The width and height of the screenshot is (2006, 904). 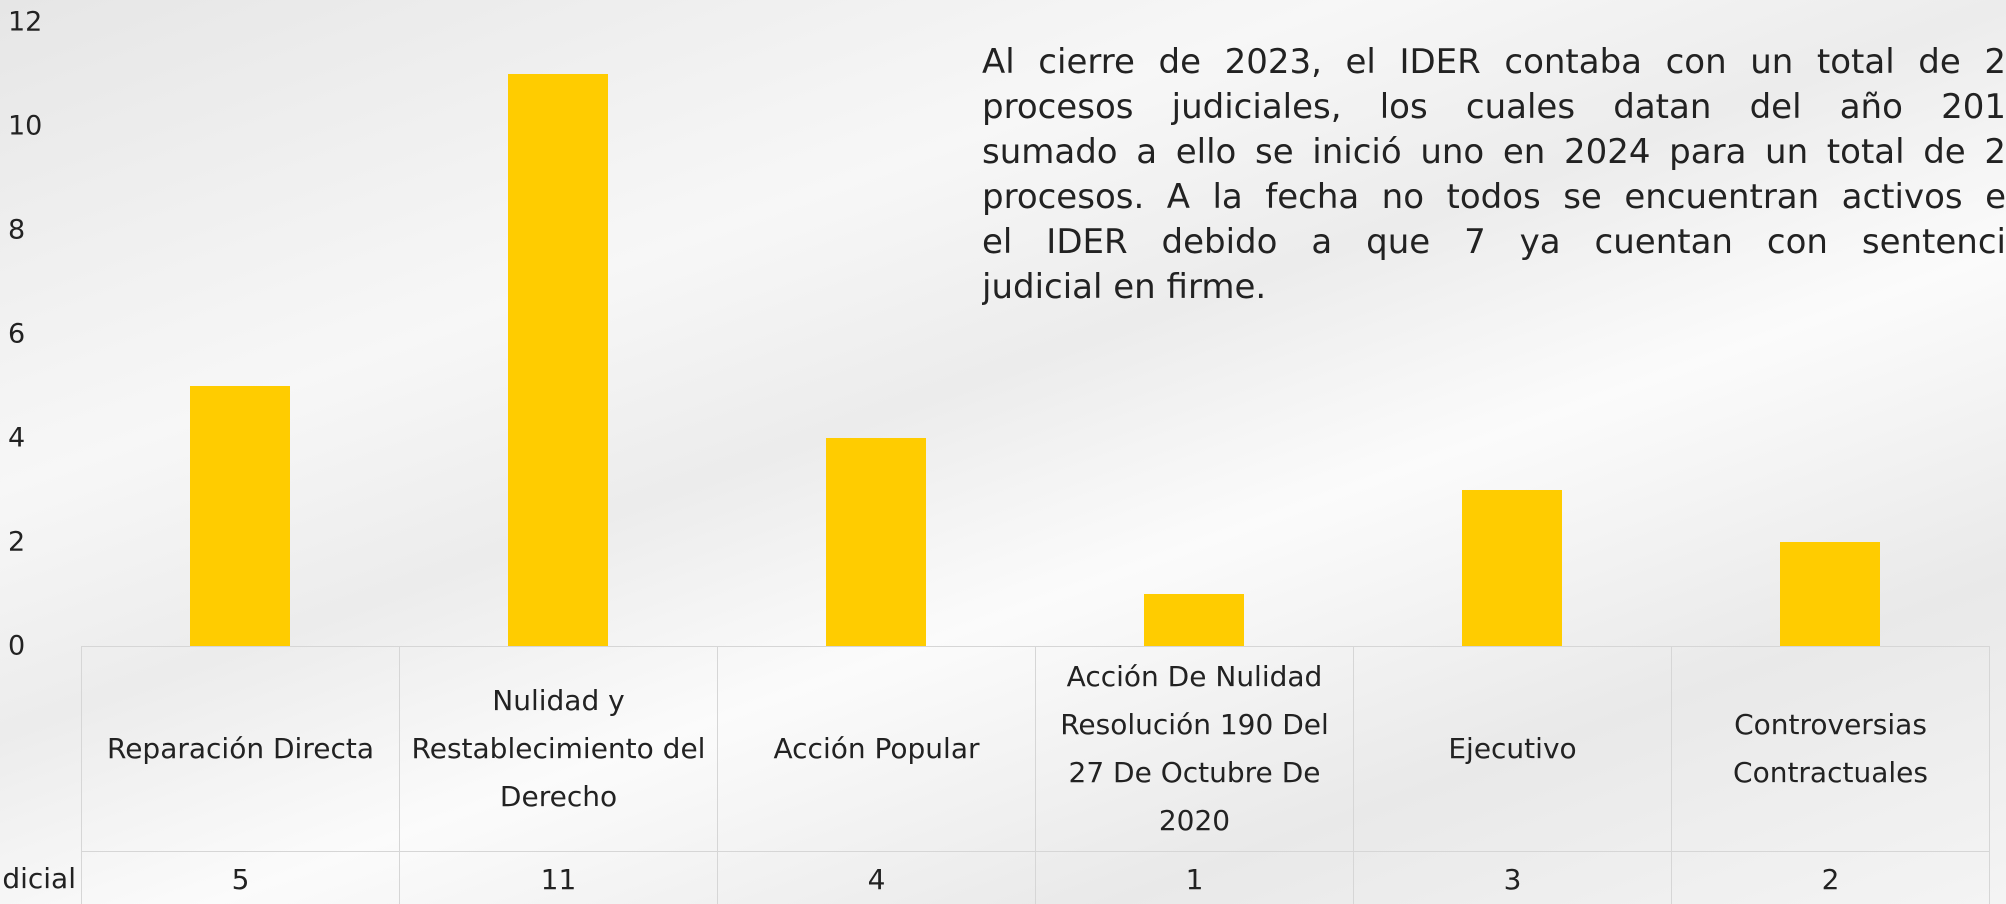 I want to click on annotation-line: judicial en firme., so click(x=1124, y=287).